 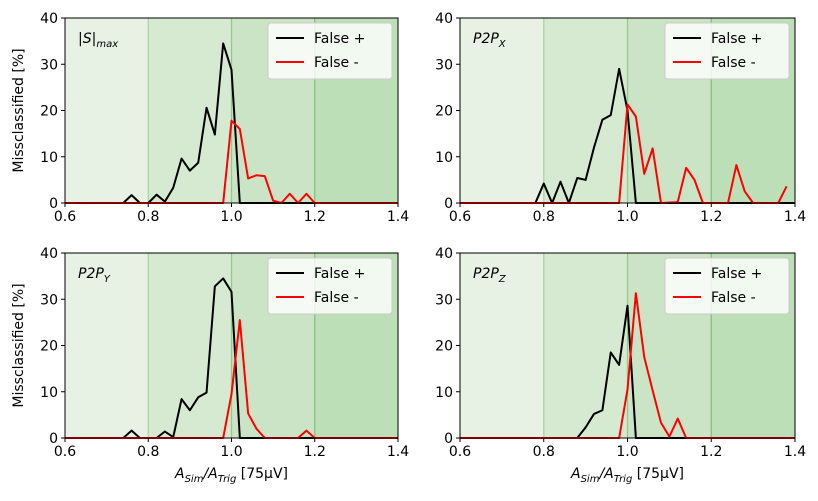 I want to click on panel-label-sub: max, so click(x=107, y=44).